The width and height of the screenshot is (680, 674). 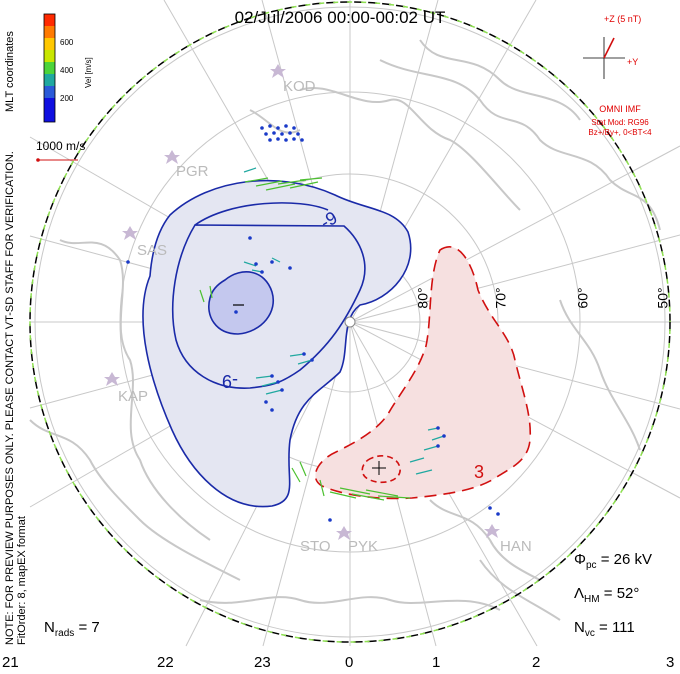 What do you see at coordinates (621, 593) in the screenshot?
I see `stat-lambda-hm-value: = 52°` at bounding box center [621, 593].